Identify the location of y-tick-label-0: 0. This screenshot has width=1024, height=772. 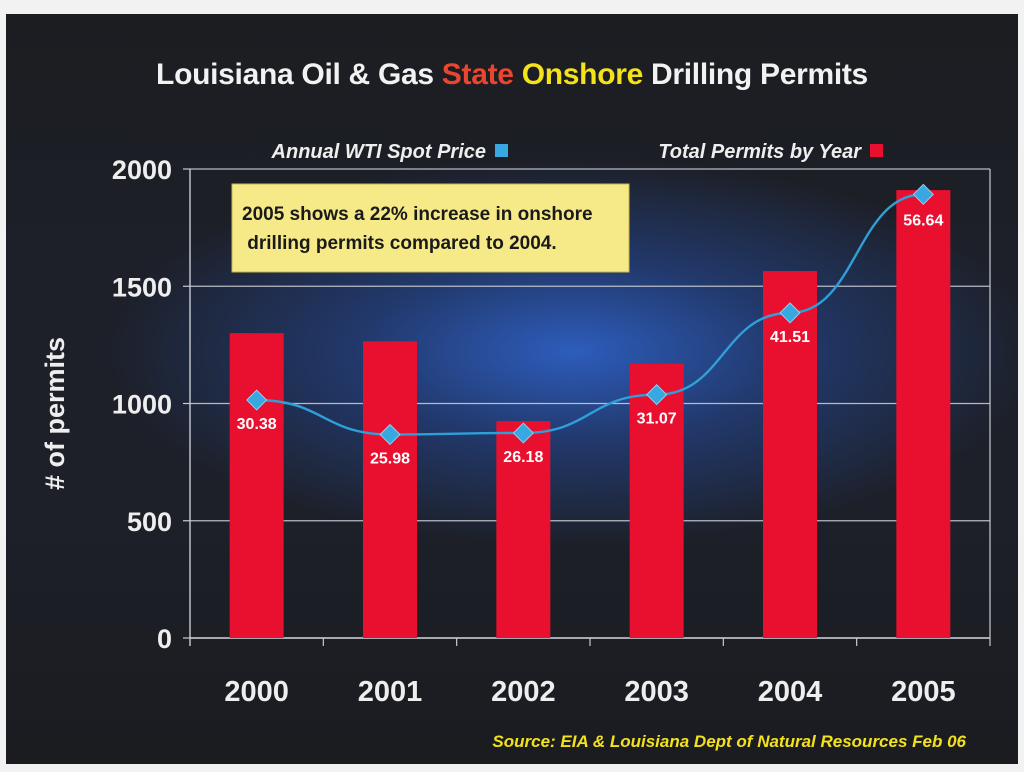
(164, 639).